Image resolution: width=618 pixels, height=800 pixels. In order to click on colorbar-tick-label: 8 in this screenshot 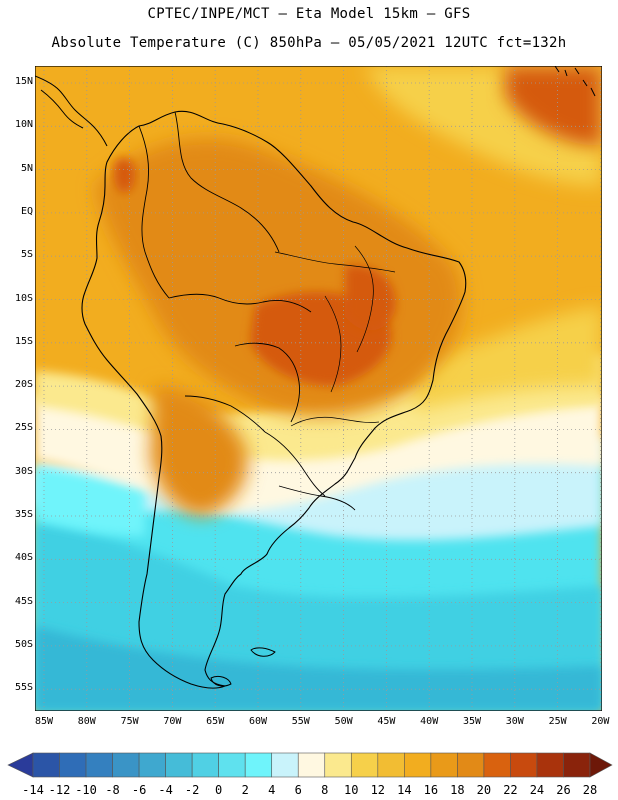, I will do `click(325, 790)`.